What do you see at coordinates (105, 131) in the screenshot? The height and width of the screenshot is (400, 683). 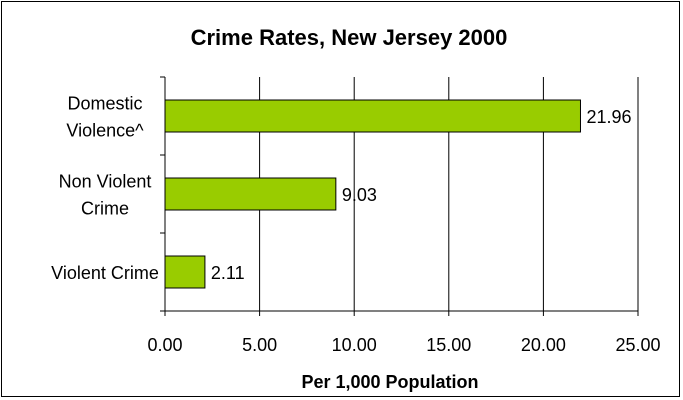 I see `category-label-line: Violence^` at bounding box center [105, 131].